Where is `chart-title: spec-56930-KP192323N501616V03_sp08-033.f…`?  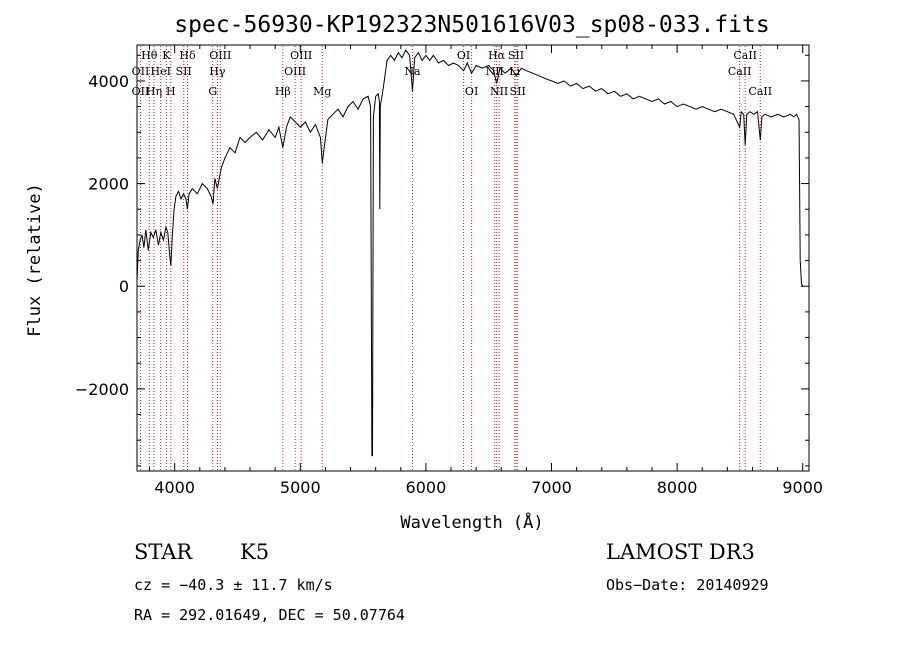 chart-title: spec-56930-KP192323N501616V03_sp08-033.f… is located at coordinates (471, 25).